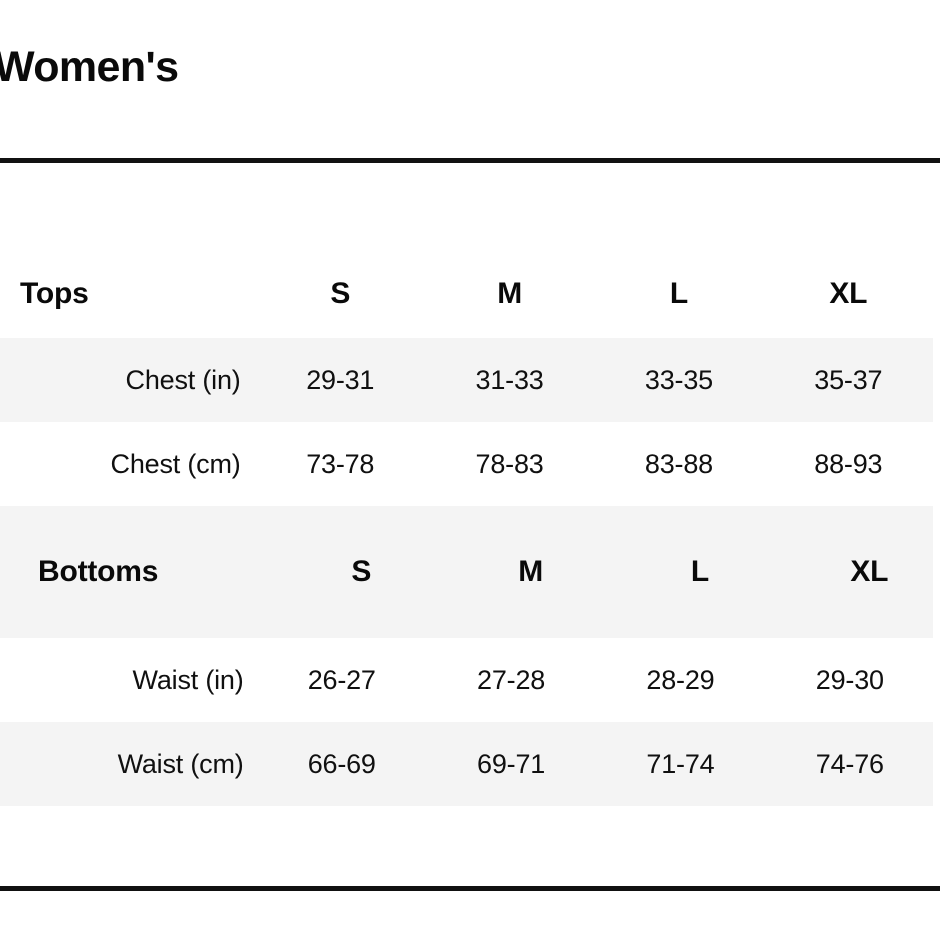 This screenshot has height=940, width=940. Describe the element at coordinates (680, 763) in the screenshot. I see `cell-waist-cm-l: 71-74` at that location.